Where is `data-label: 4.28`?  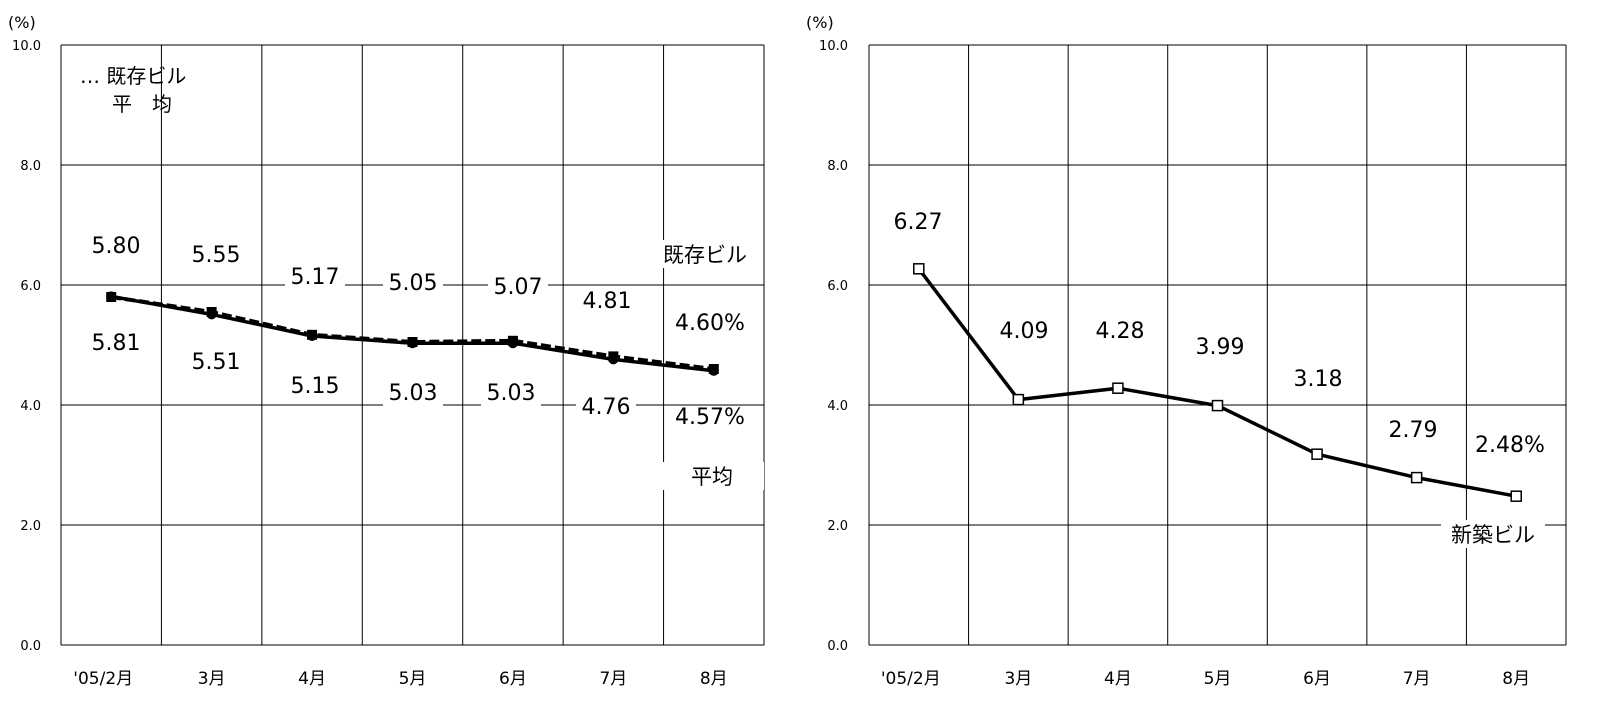
data-label: 4.28 is located at coordinates (1120, 331).